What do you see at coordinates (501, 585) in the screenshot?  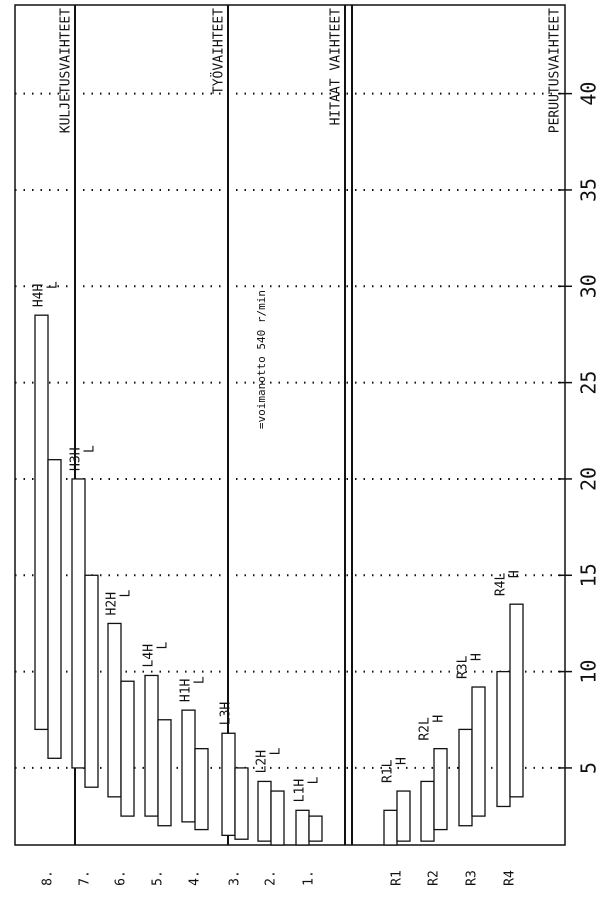 I see `gear-tag: R4L` at bounding box center [501, 585].